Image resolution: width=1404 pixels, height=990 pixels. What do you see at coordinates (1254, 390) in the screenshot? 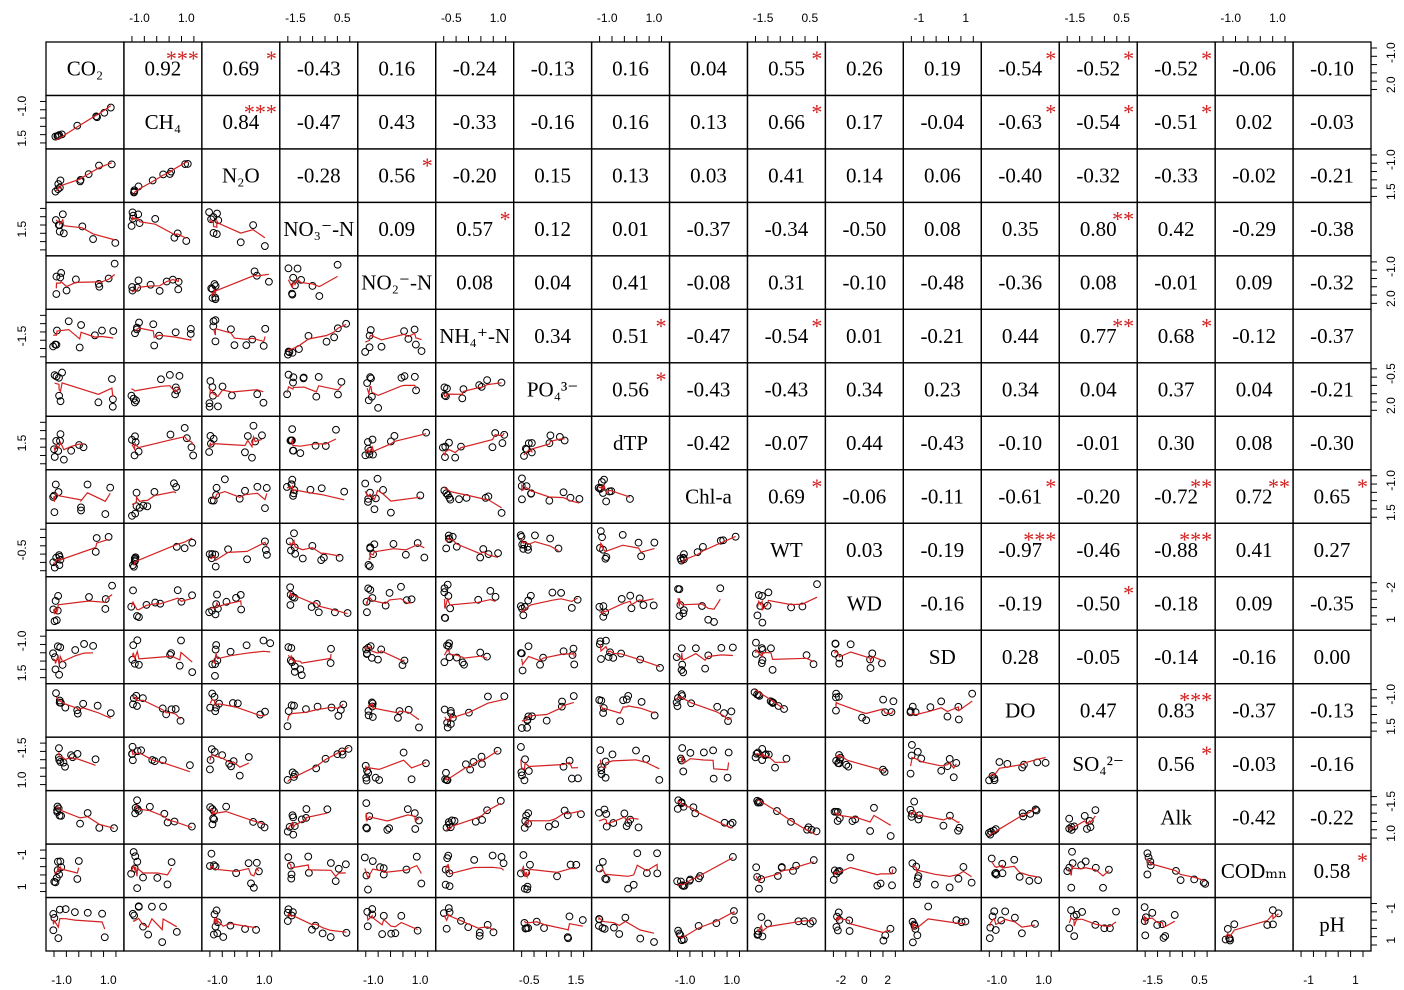
I see `correlation-value: 0.04` at bounding box center [1254, 390].